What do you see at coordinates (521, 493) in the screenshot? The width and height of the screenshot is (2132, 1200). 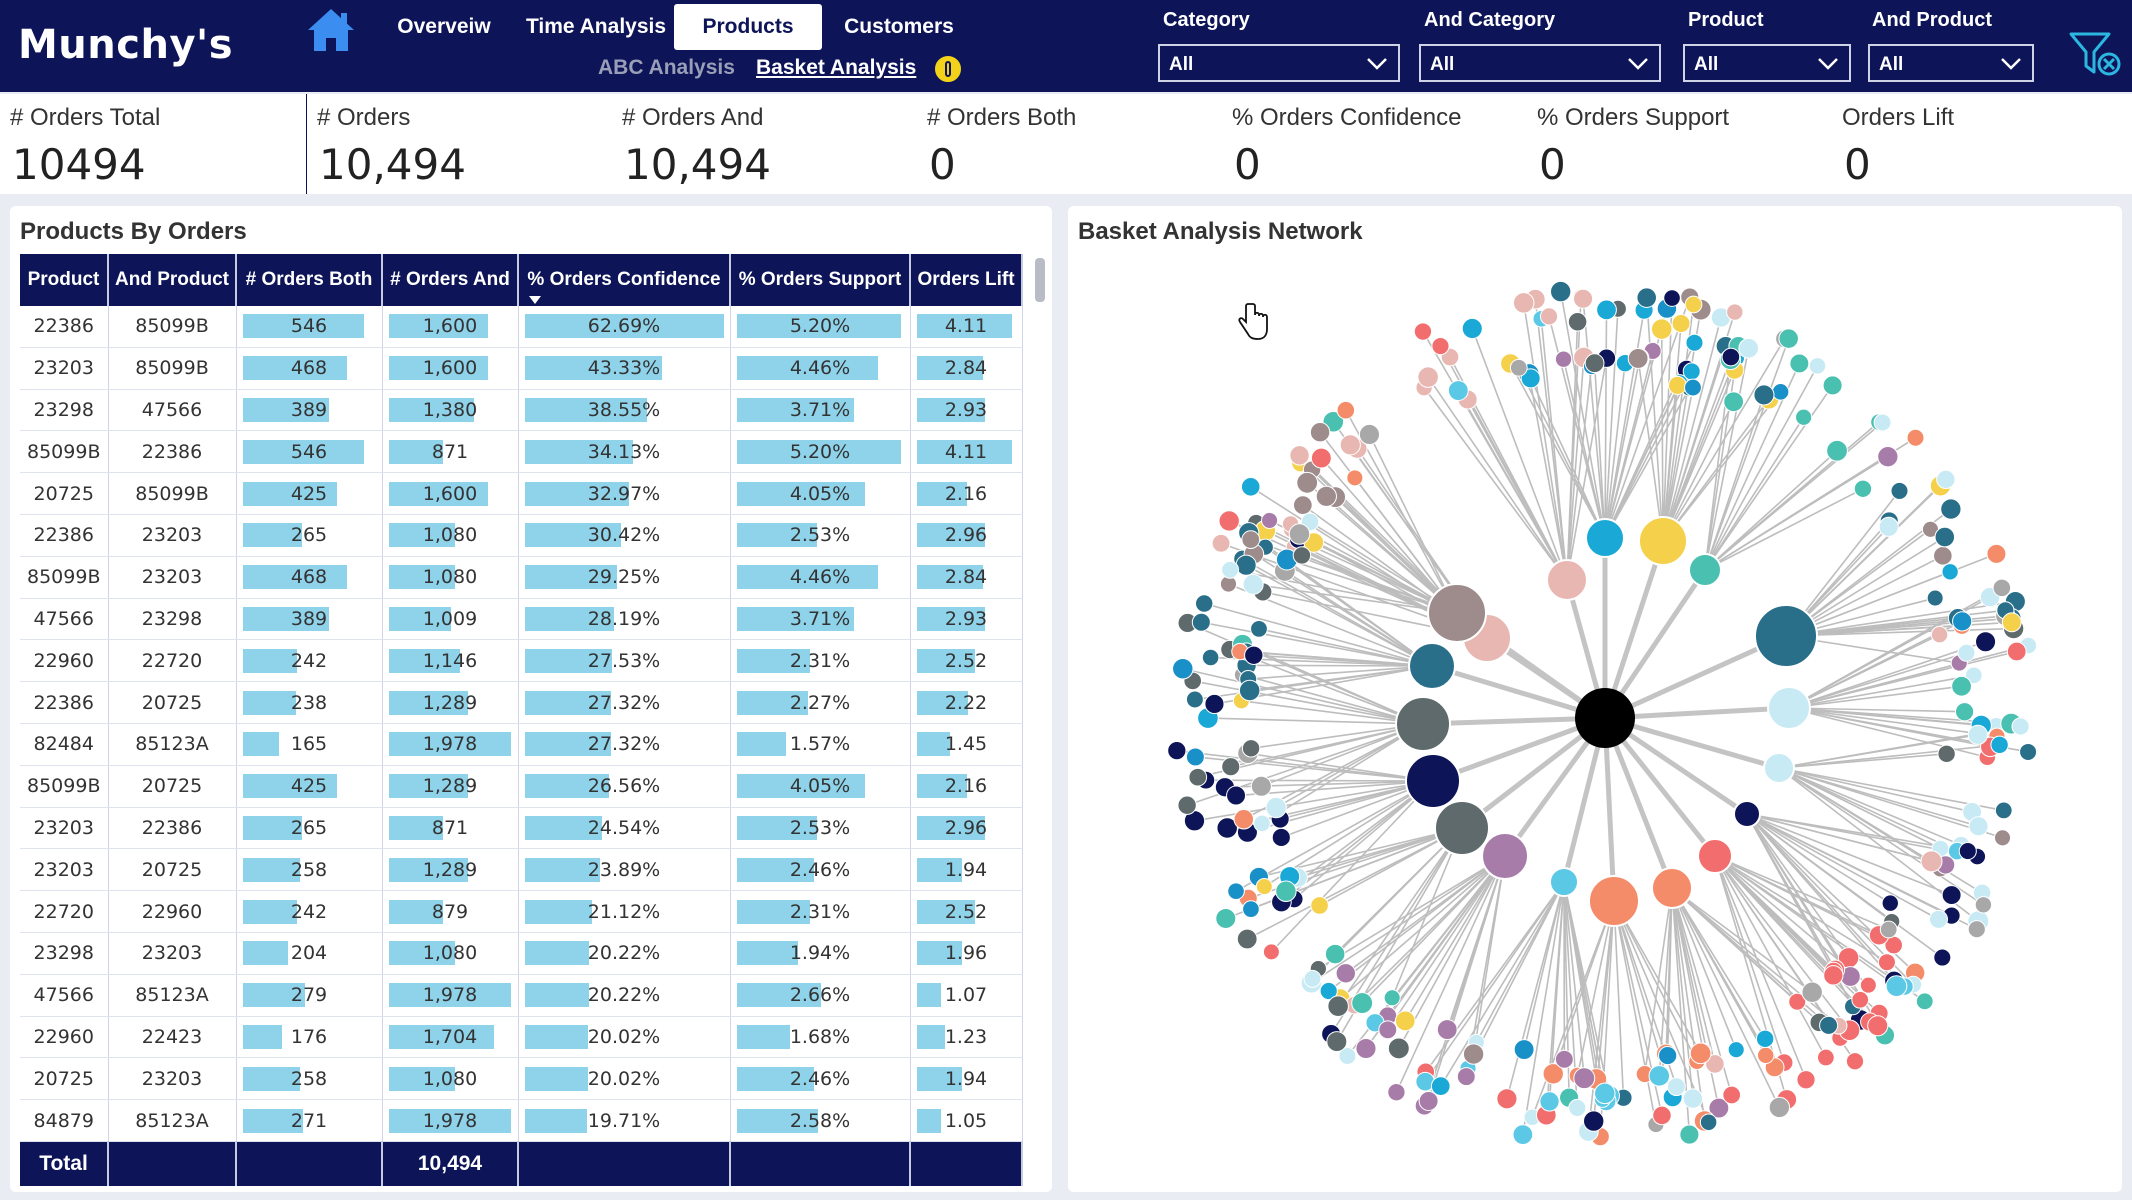 I see `table-row: 20725 85099B 425 1,600 32.97% 4.05% 2.16` at bounding box center [521, 493].